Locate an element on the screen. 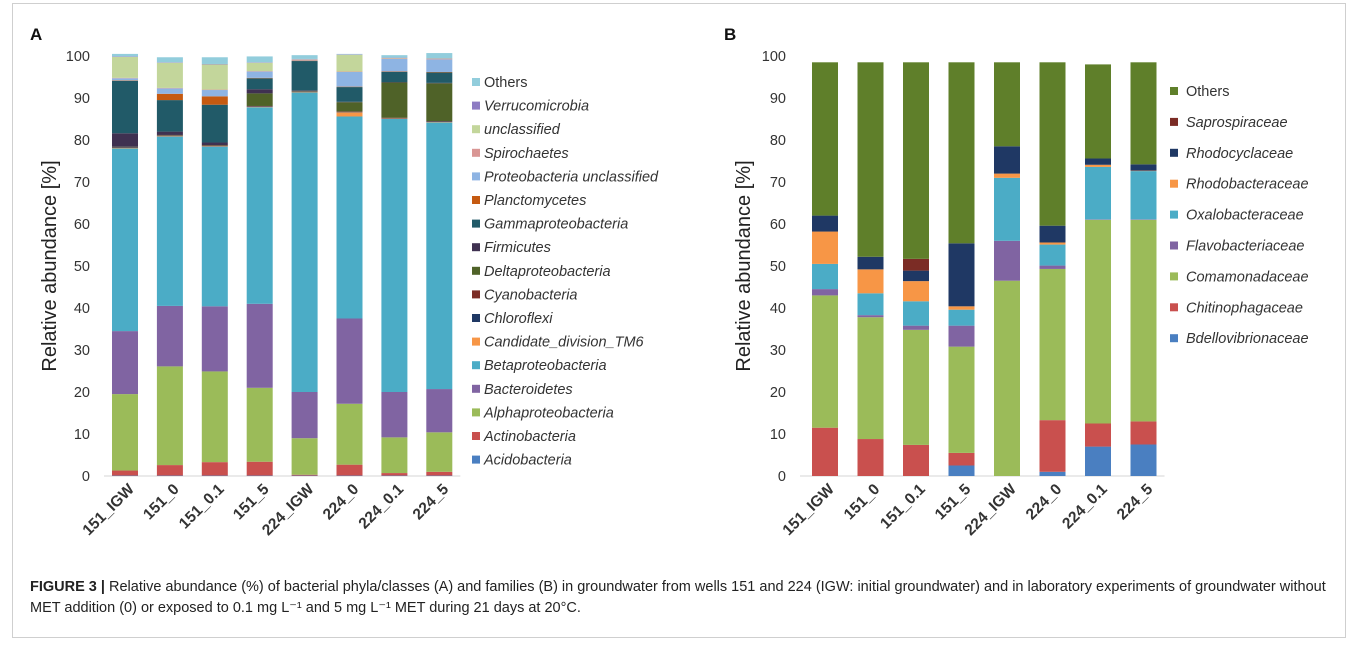 The image size is (1360, 652). y-tick-label: 90 is located at coordinates (778, 99).